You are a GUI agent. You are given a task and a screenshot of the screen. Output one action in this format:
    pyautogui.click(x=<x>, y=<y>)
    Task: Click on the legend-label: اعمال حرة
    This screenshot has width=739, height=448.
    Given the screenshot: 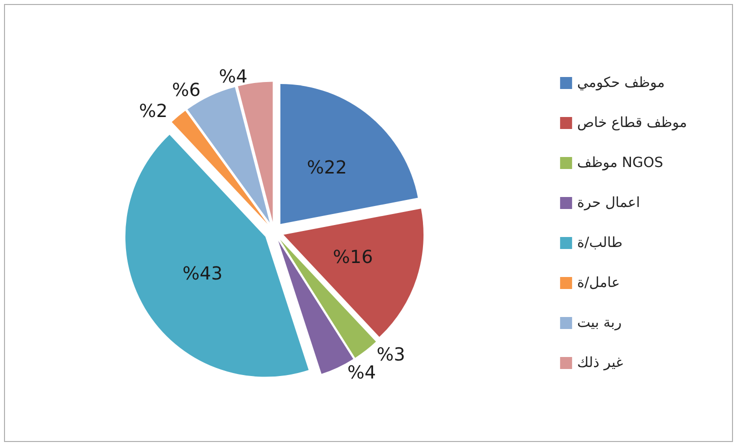 What is the action you would take?
    pyautogui.click(x=608, y=203)
    